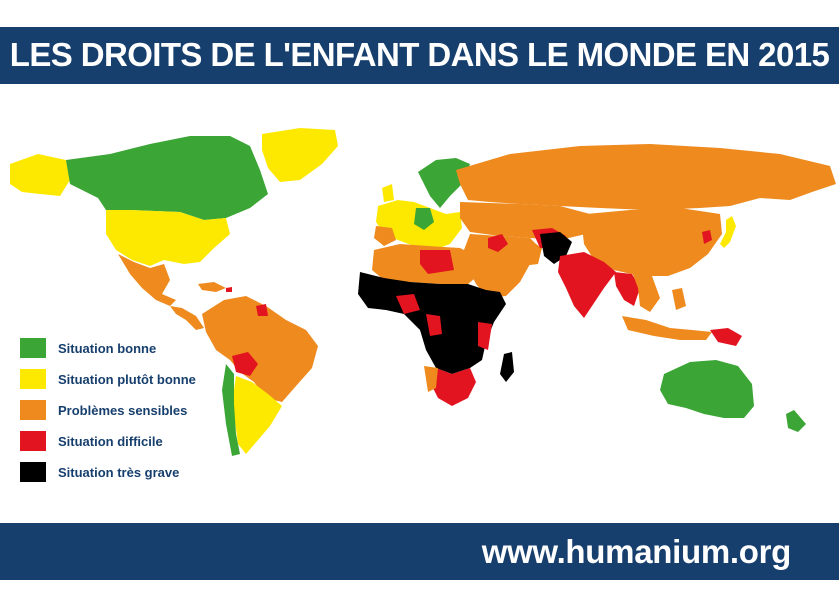  I want to click on legend-label: Situation difficile, so click(110, 441).